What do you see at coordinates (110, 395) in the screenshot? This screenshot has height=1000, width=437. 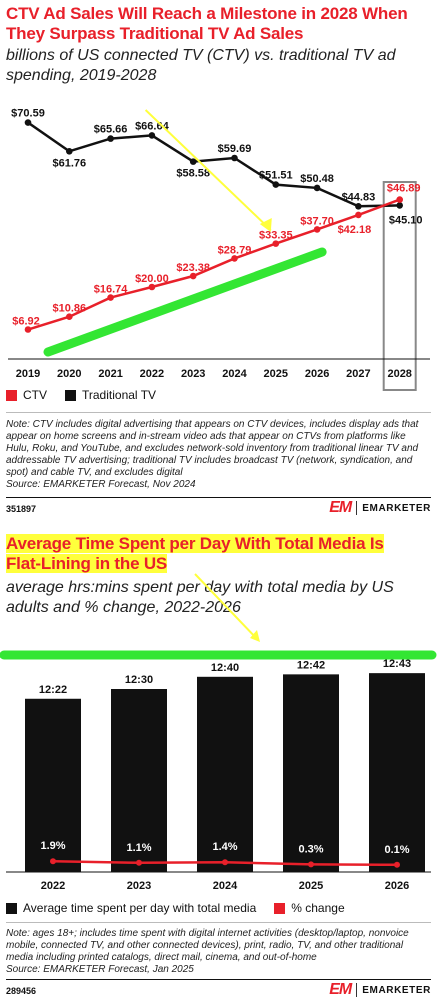 I see `legend-item-traditional-tv: Traditional TV` at bounding box center [110, 395].